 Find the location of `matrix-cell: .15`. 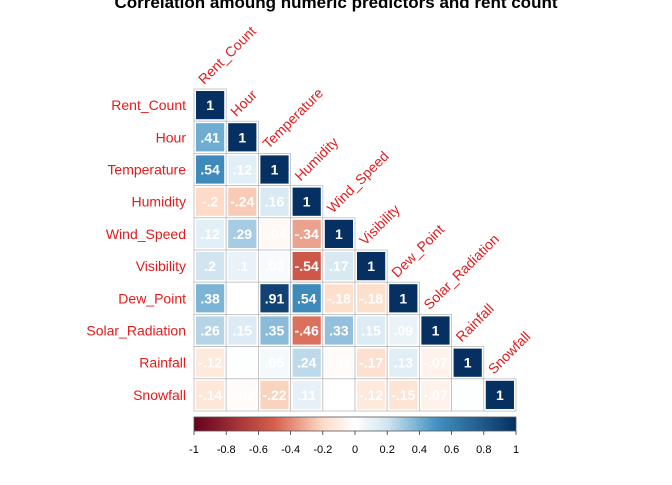

matrix-cell: .15 is located at coordinates (242, 330).